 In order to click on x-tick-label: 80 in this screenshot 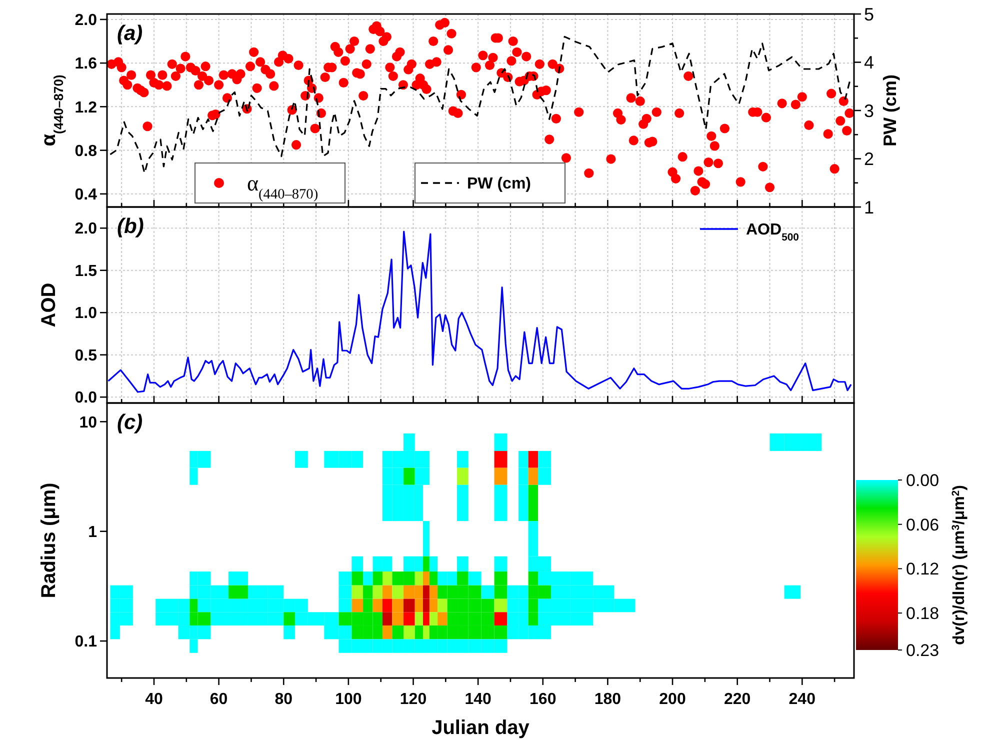, I will do `click(283, 699)`.